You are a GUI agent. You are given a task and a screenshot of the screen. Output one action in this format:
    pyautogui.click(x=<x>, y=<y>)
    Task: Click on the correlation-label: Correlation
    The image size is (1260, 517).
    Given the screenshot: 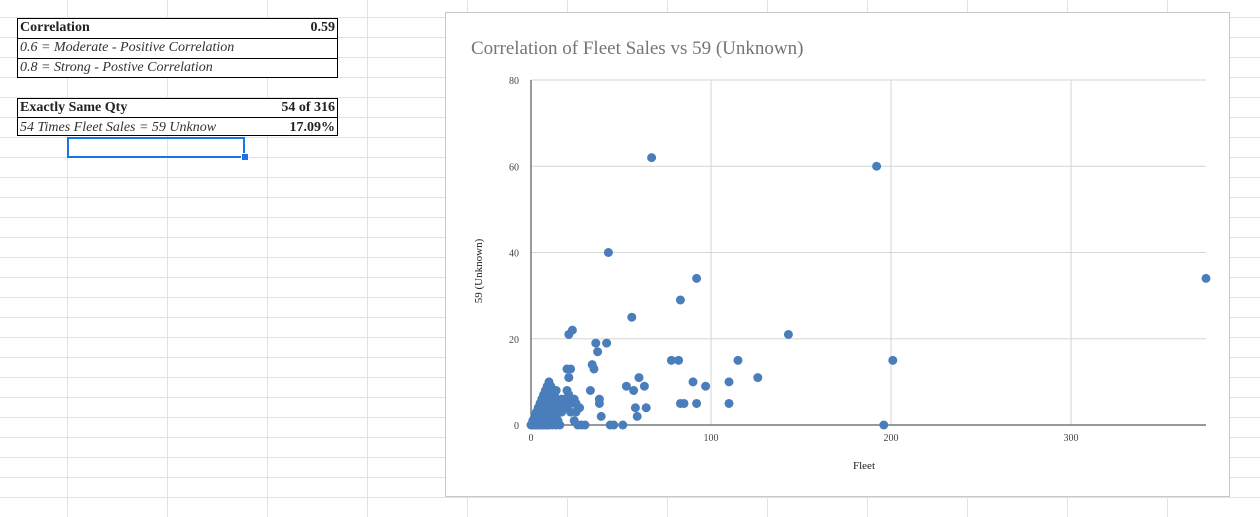 What is the action you would take?
    pyautogui.click(x=55, y=27)
    